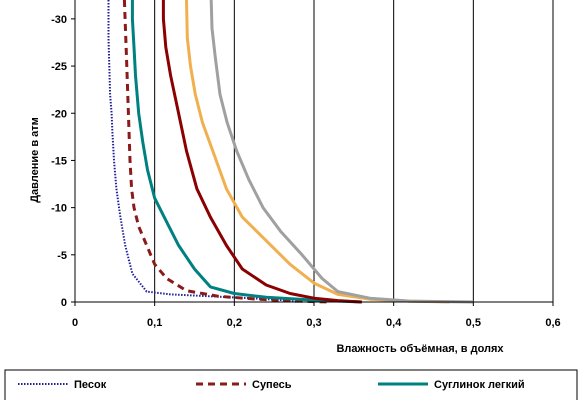 This screenshot has width=582, height=400. I want to click on legend-label: Супесь, so click(272, 385).